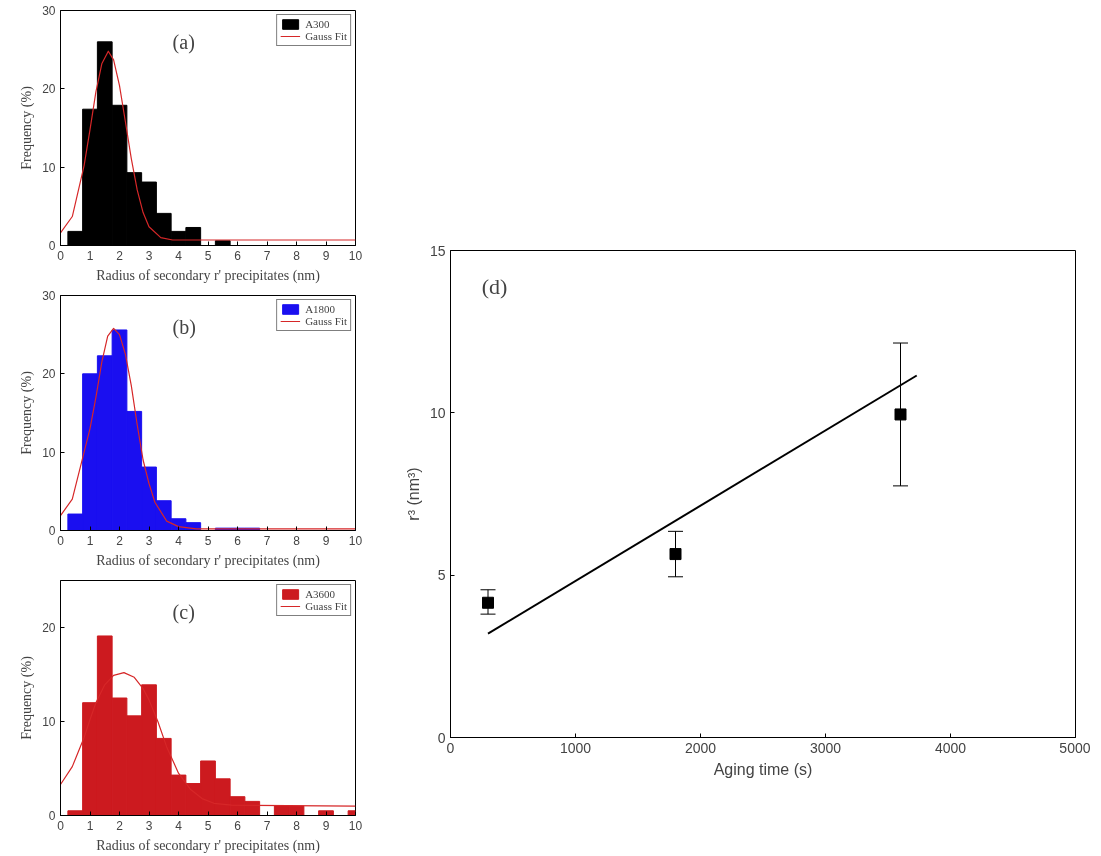 The image size is (1101, 856). I want to click on legend-label: A1800, so click(320, 309).